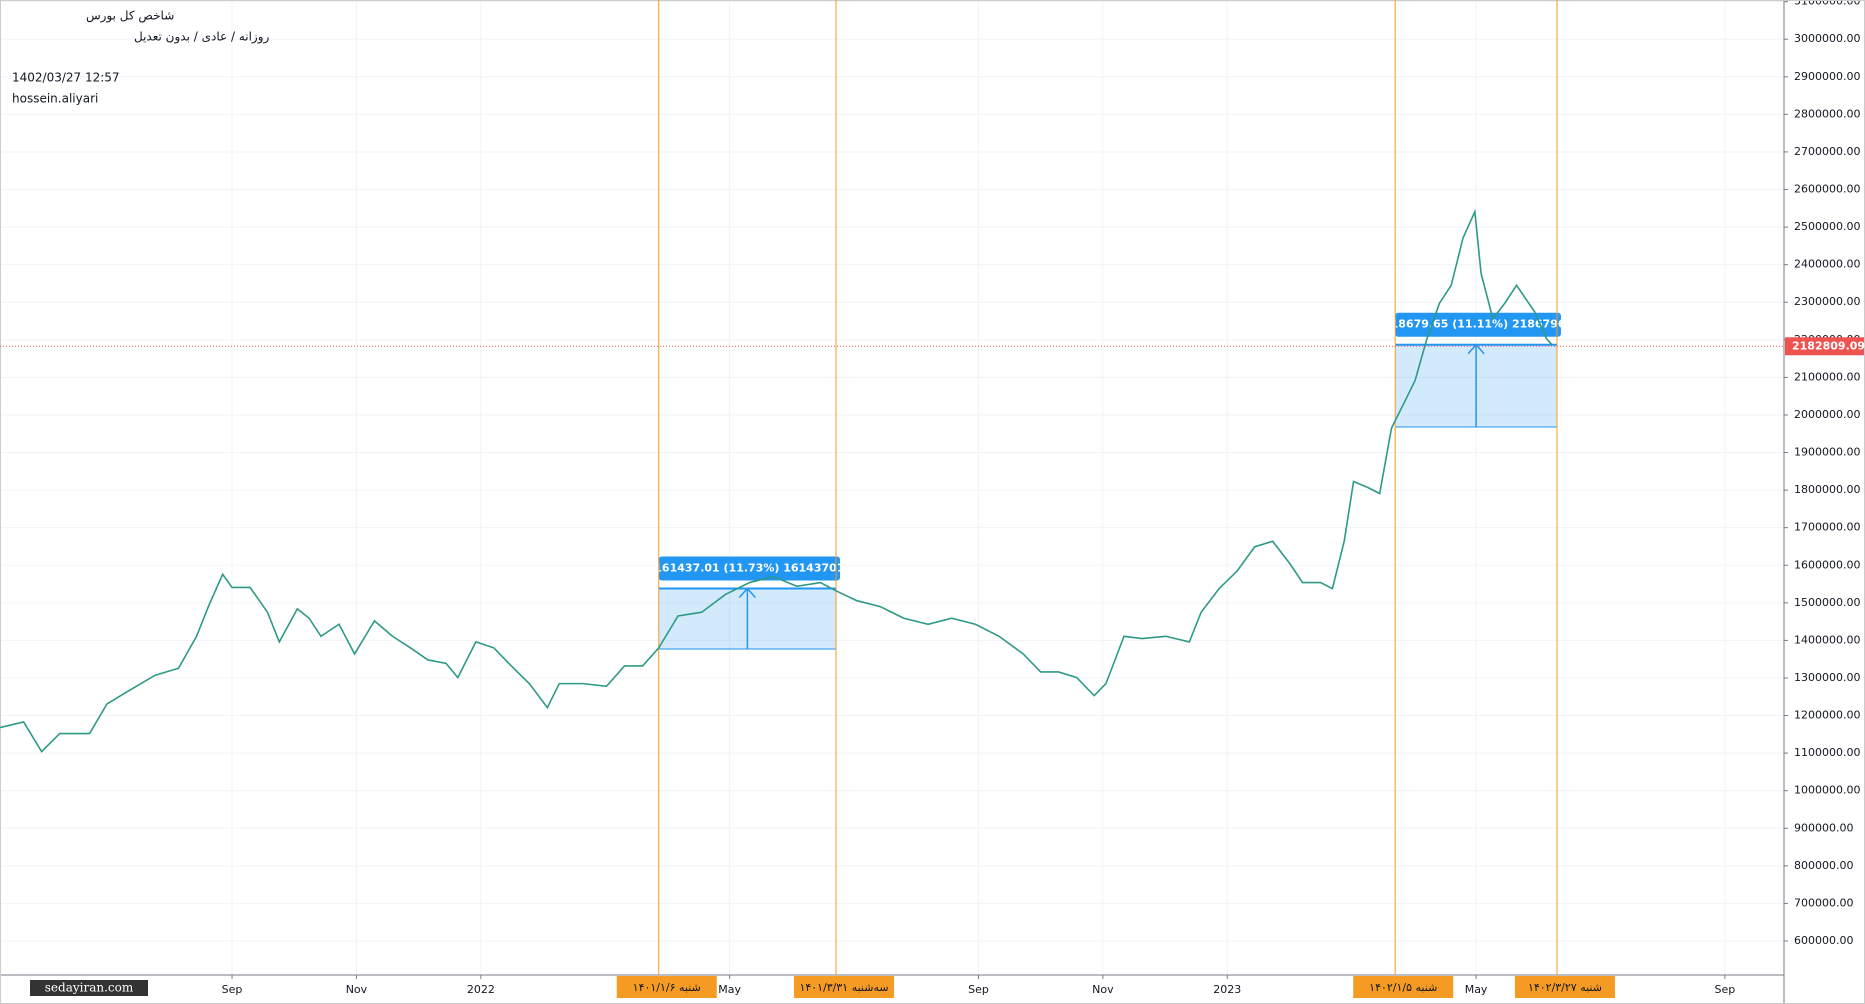  I want to click on range-label: 218679.65 (11.11%) 21867965, so click(1478, 324).